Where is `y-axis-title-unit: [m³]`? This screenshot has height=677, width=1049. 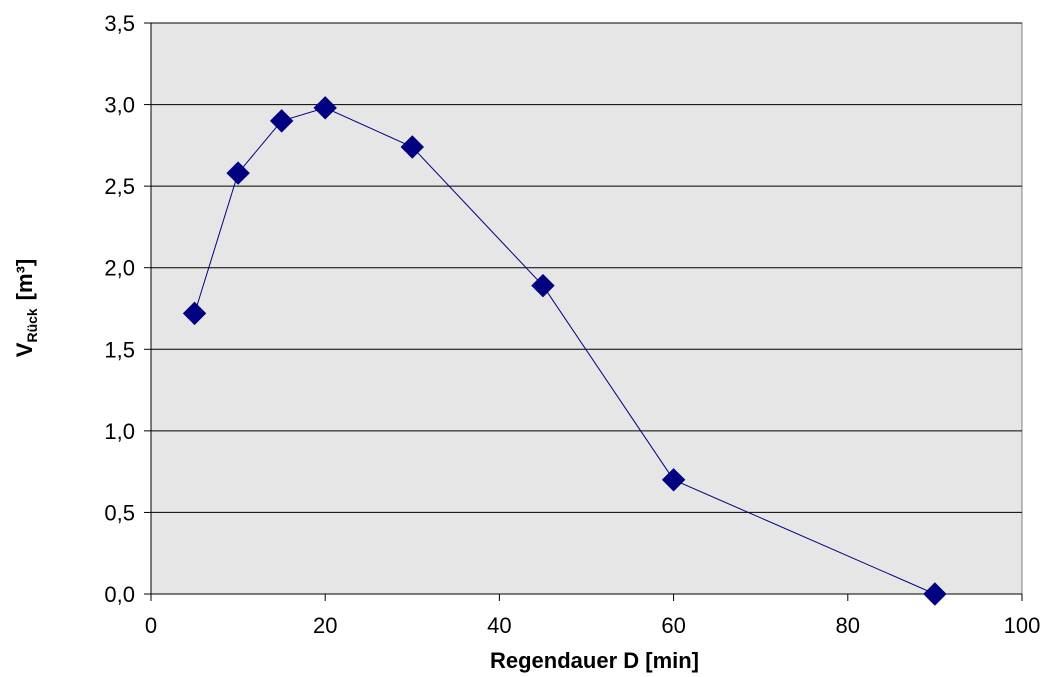
y-axis-title-unit: [m³] is located at coordinates (24, 280).